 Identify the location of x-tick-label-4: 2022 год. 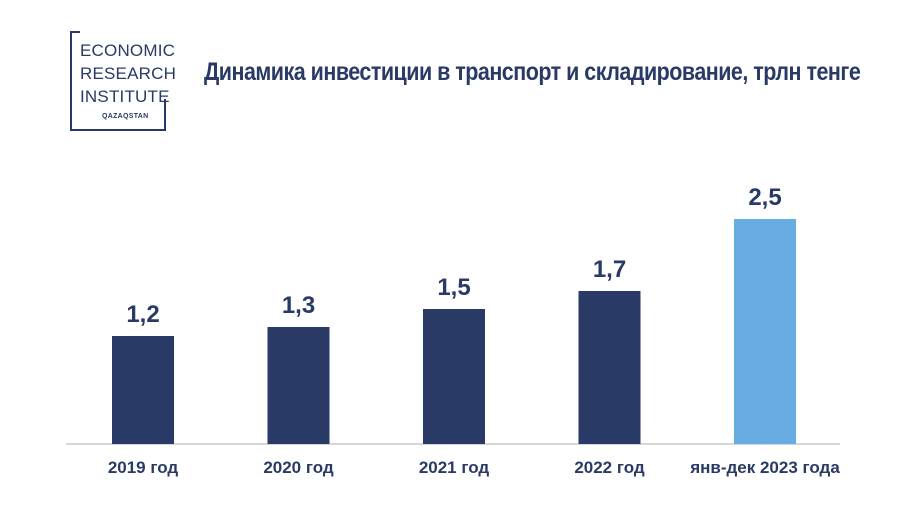
(609, 467).